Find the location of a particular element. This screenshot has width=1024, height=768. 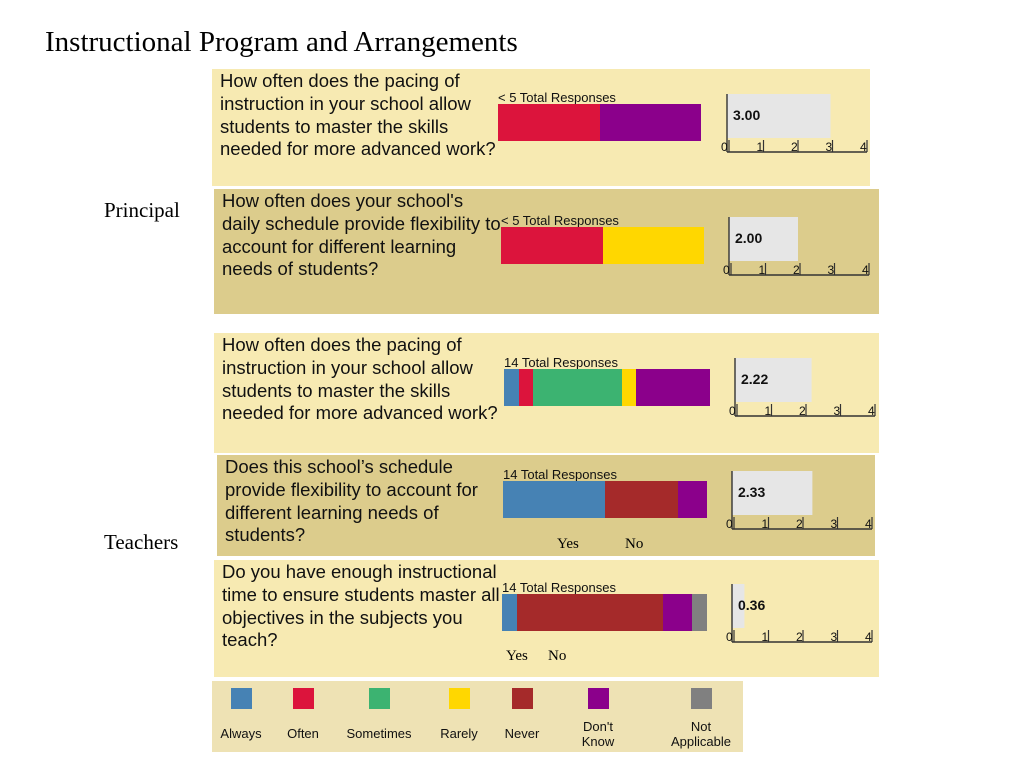

mean-value-label: 2.22 is located at coordinates (754, 379).